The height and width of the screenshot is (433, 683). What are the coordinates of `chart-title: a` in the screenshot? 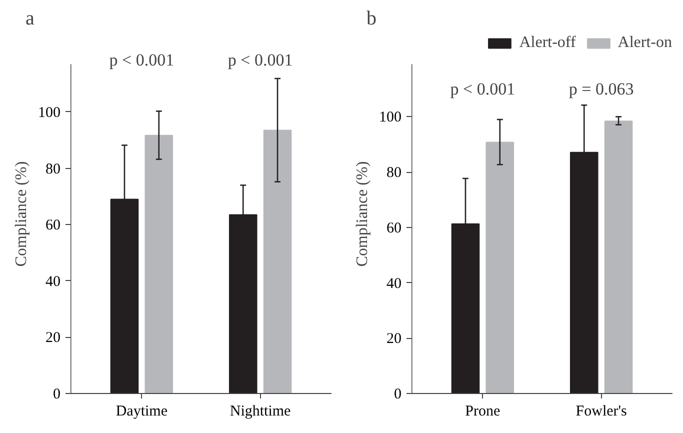 It's located at (30, 19).